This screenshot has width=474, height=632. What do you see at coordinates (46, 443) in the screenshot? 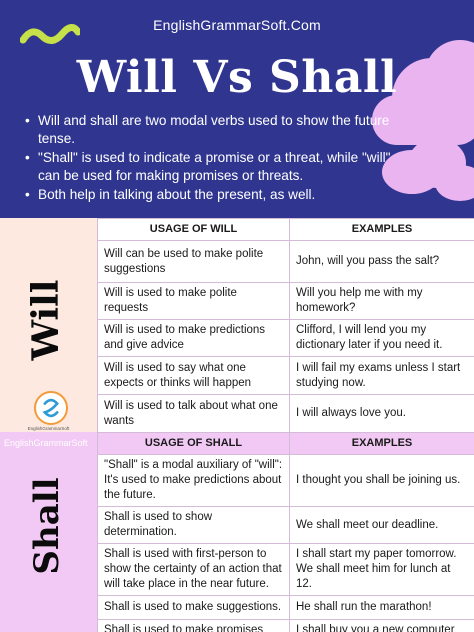
I see `side-brand-text: EnglishGrammarSoft` at bounding box center [46, 443].